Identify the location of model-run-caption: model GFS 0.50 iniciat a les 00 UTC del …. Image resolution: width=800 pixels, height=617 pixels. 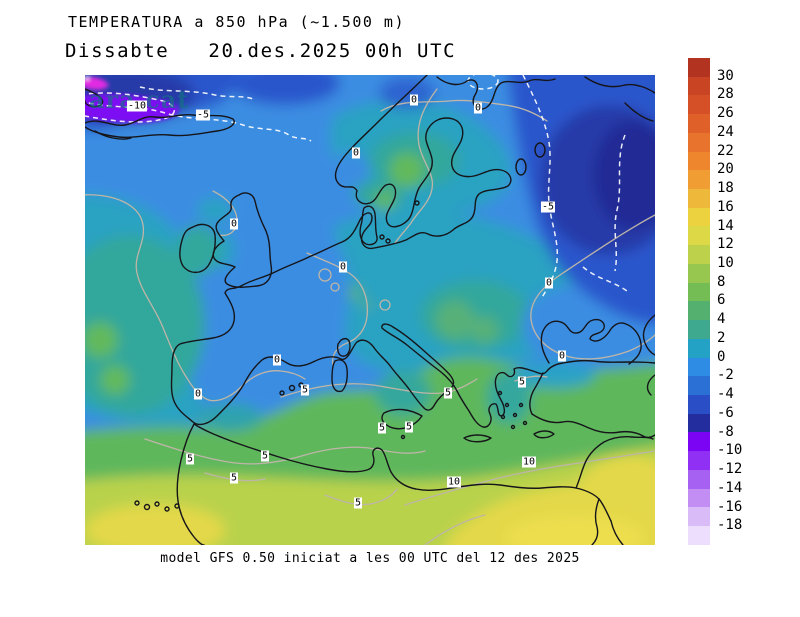
(370, 558).